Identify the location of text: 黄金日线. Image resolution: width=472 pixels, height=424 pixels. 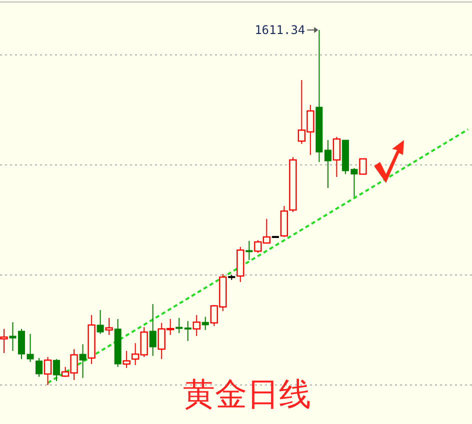
(247, 394).